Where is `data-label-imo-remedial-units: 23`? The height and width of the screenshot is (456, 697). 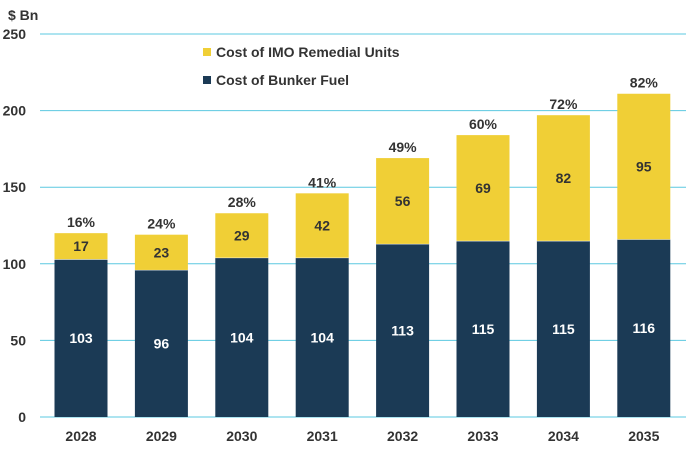
data-label-imo-remedial-units: 23 is located at coordinates (162, 252).